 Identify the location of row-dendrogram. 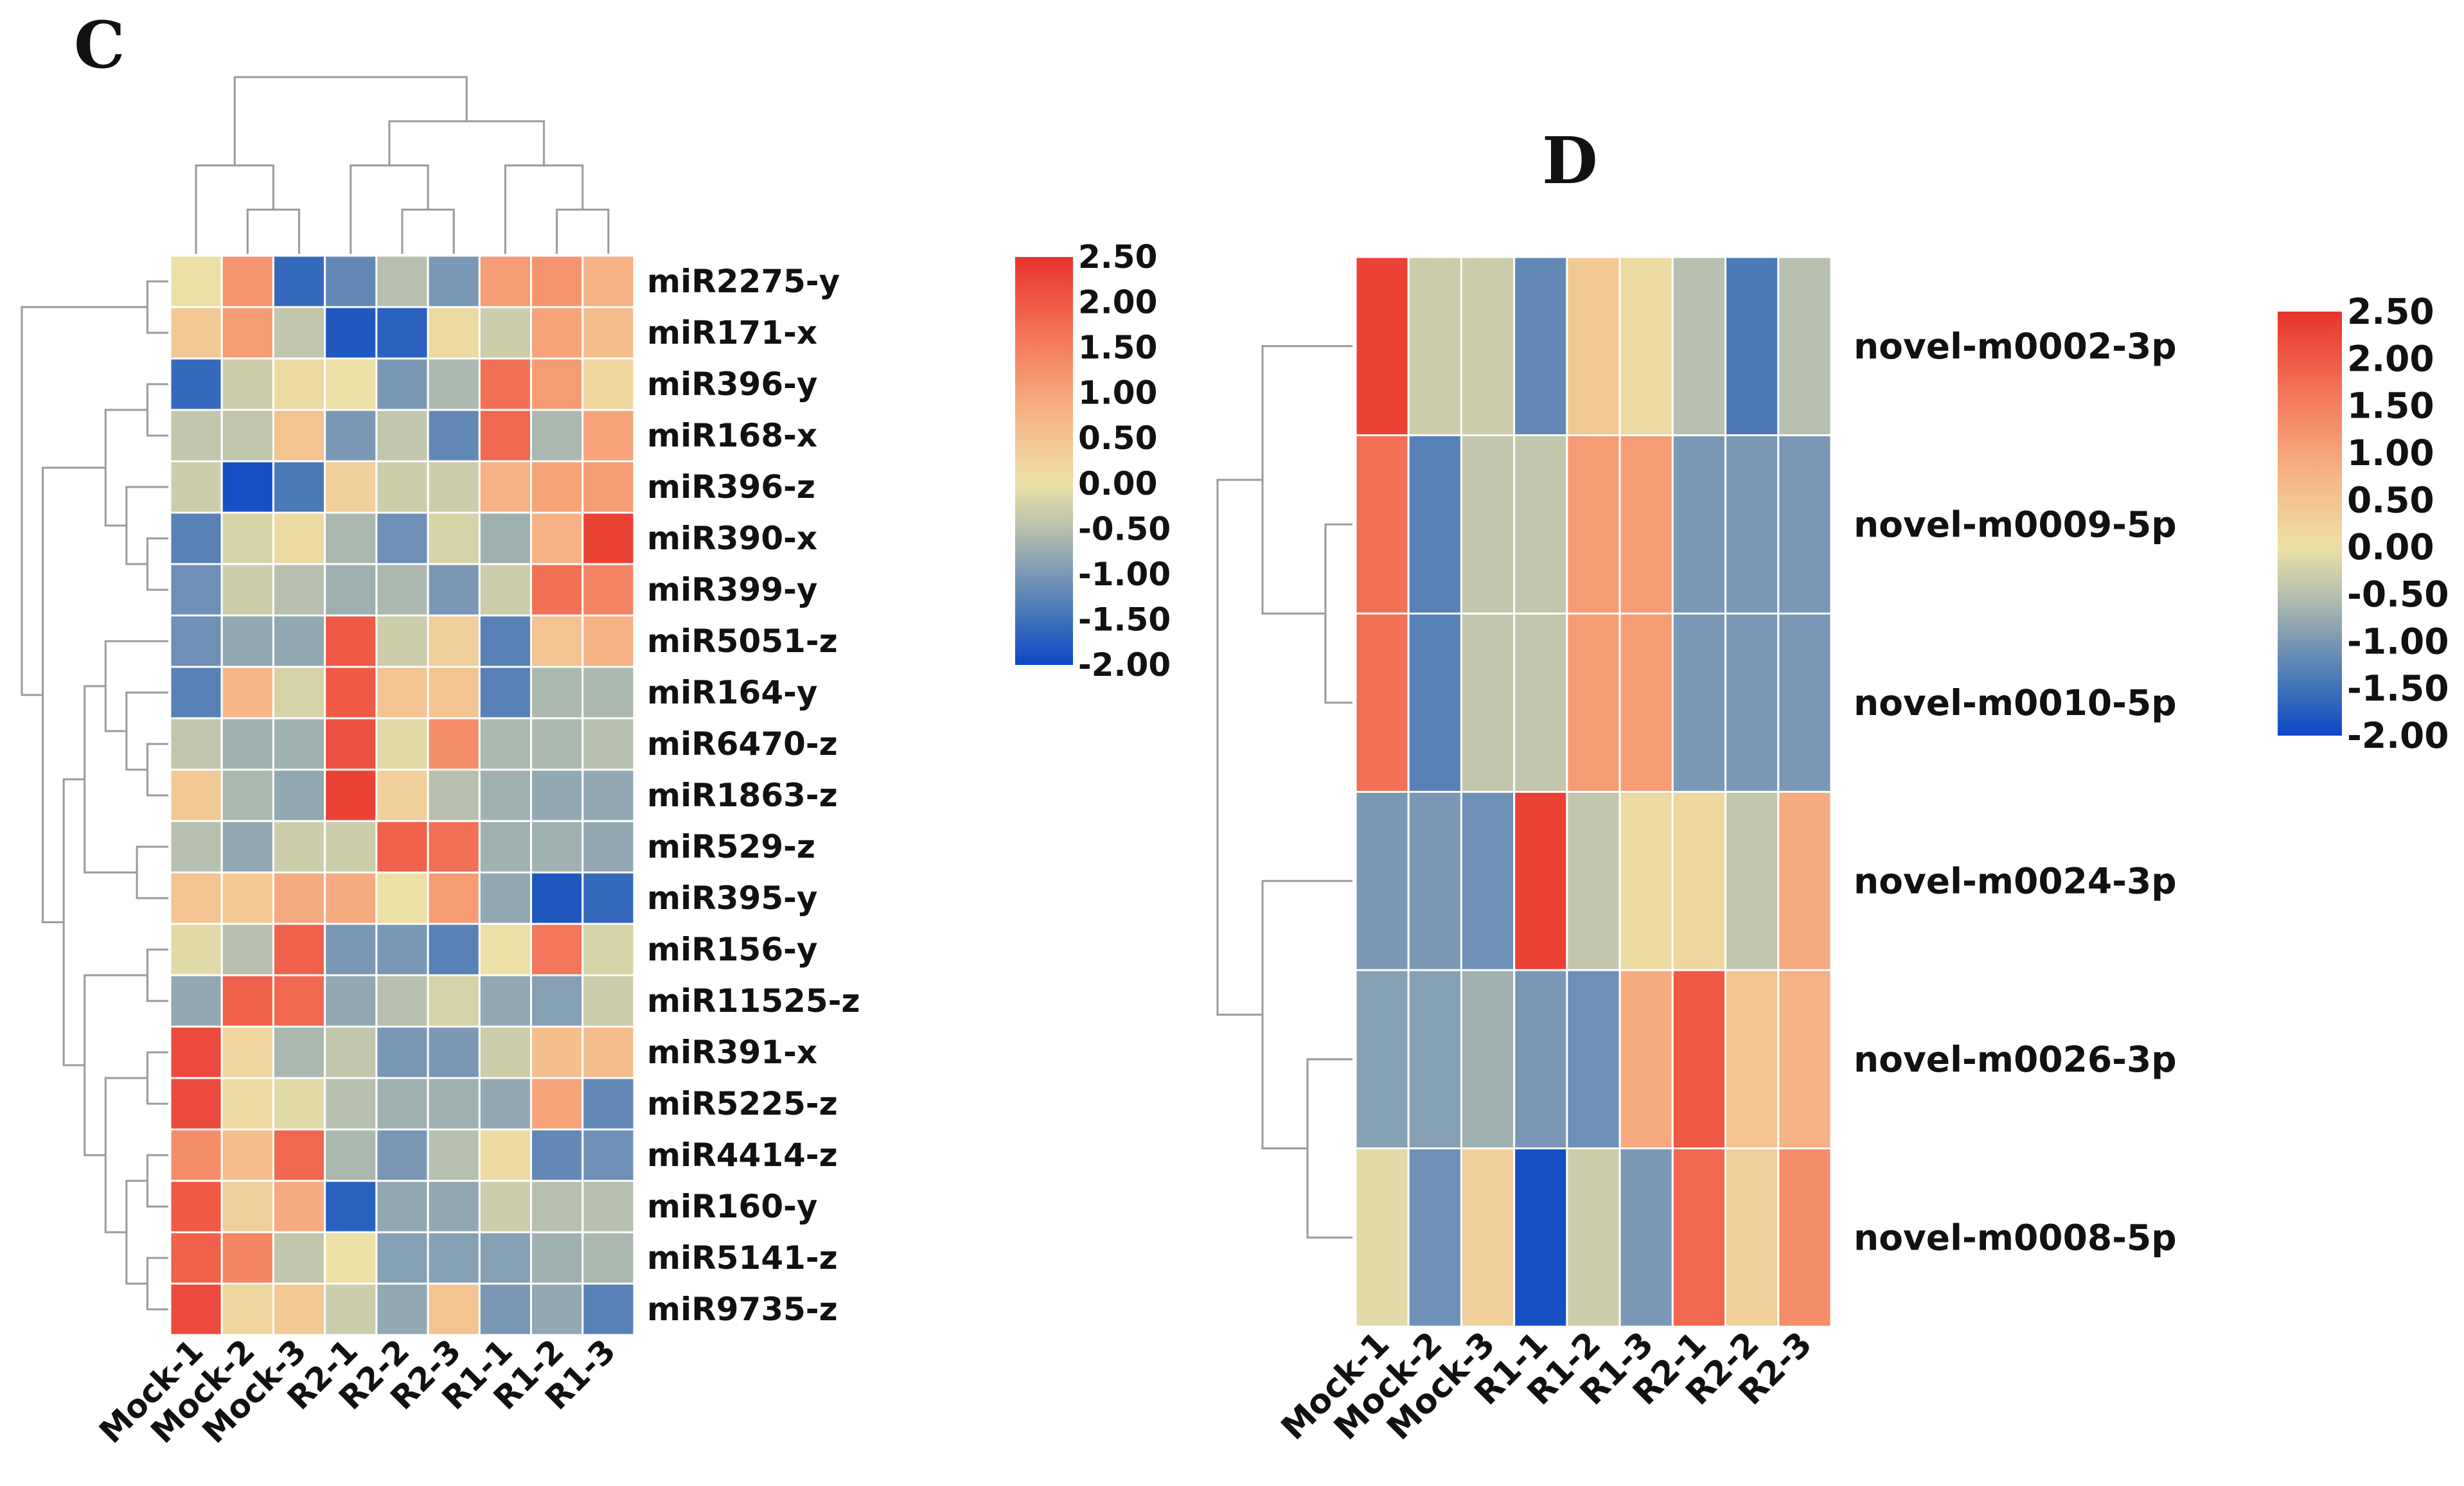
(94, 796).